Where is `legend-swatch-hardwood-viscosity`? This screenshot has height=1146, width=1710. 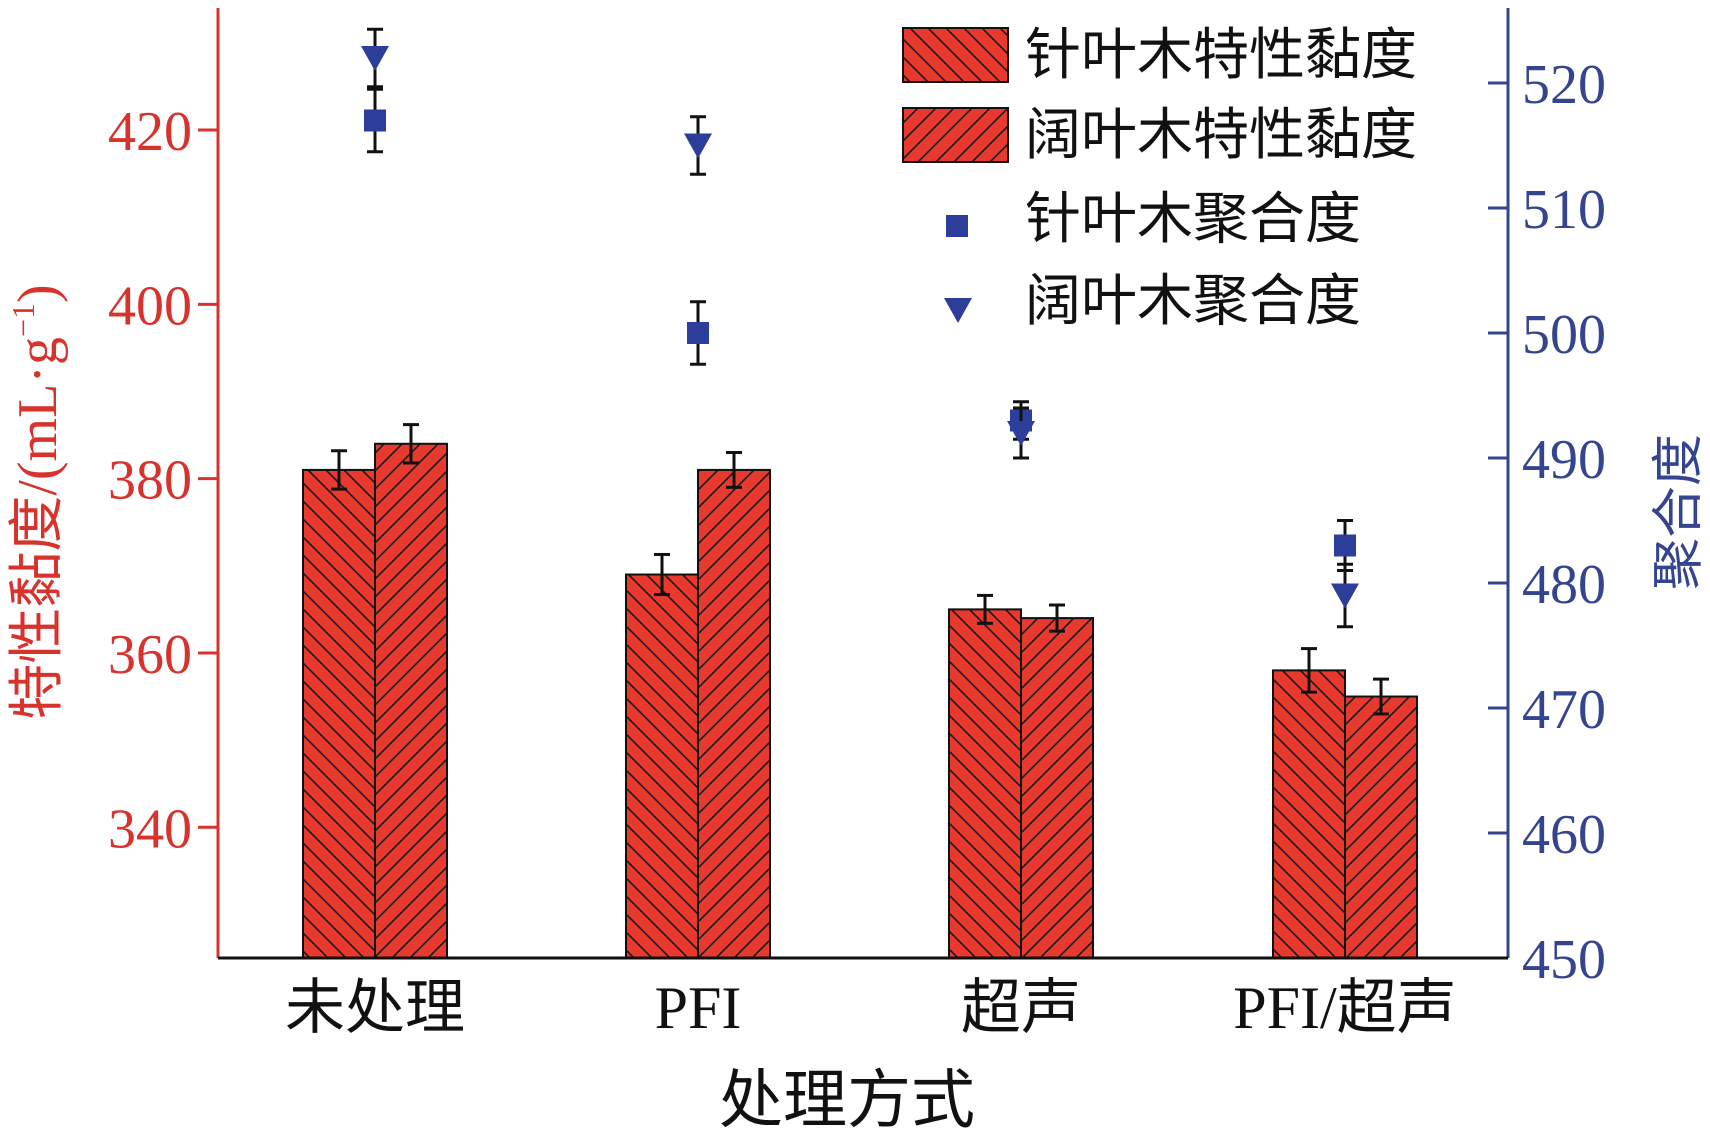
legend-swatch-hardwood-viscosity is located at coordinates (955, 135).